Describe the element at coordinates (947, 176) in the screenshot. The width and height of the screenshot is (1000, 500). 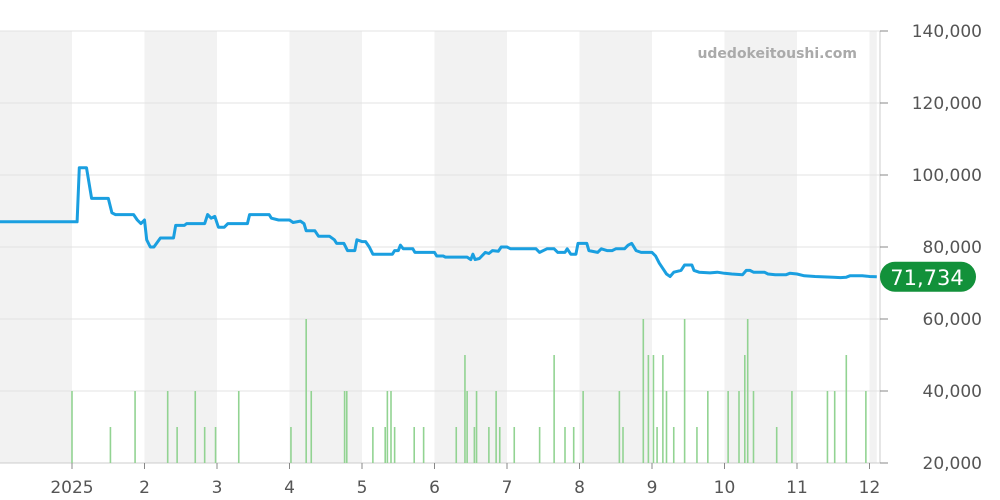
I see `y-tick-label: 100,000` at that location.